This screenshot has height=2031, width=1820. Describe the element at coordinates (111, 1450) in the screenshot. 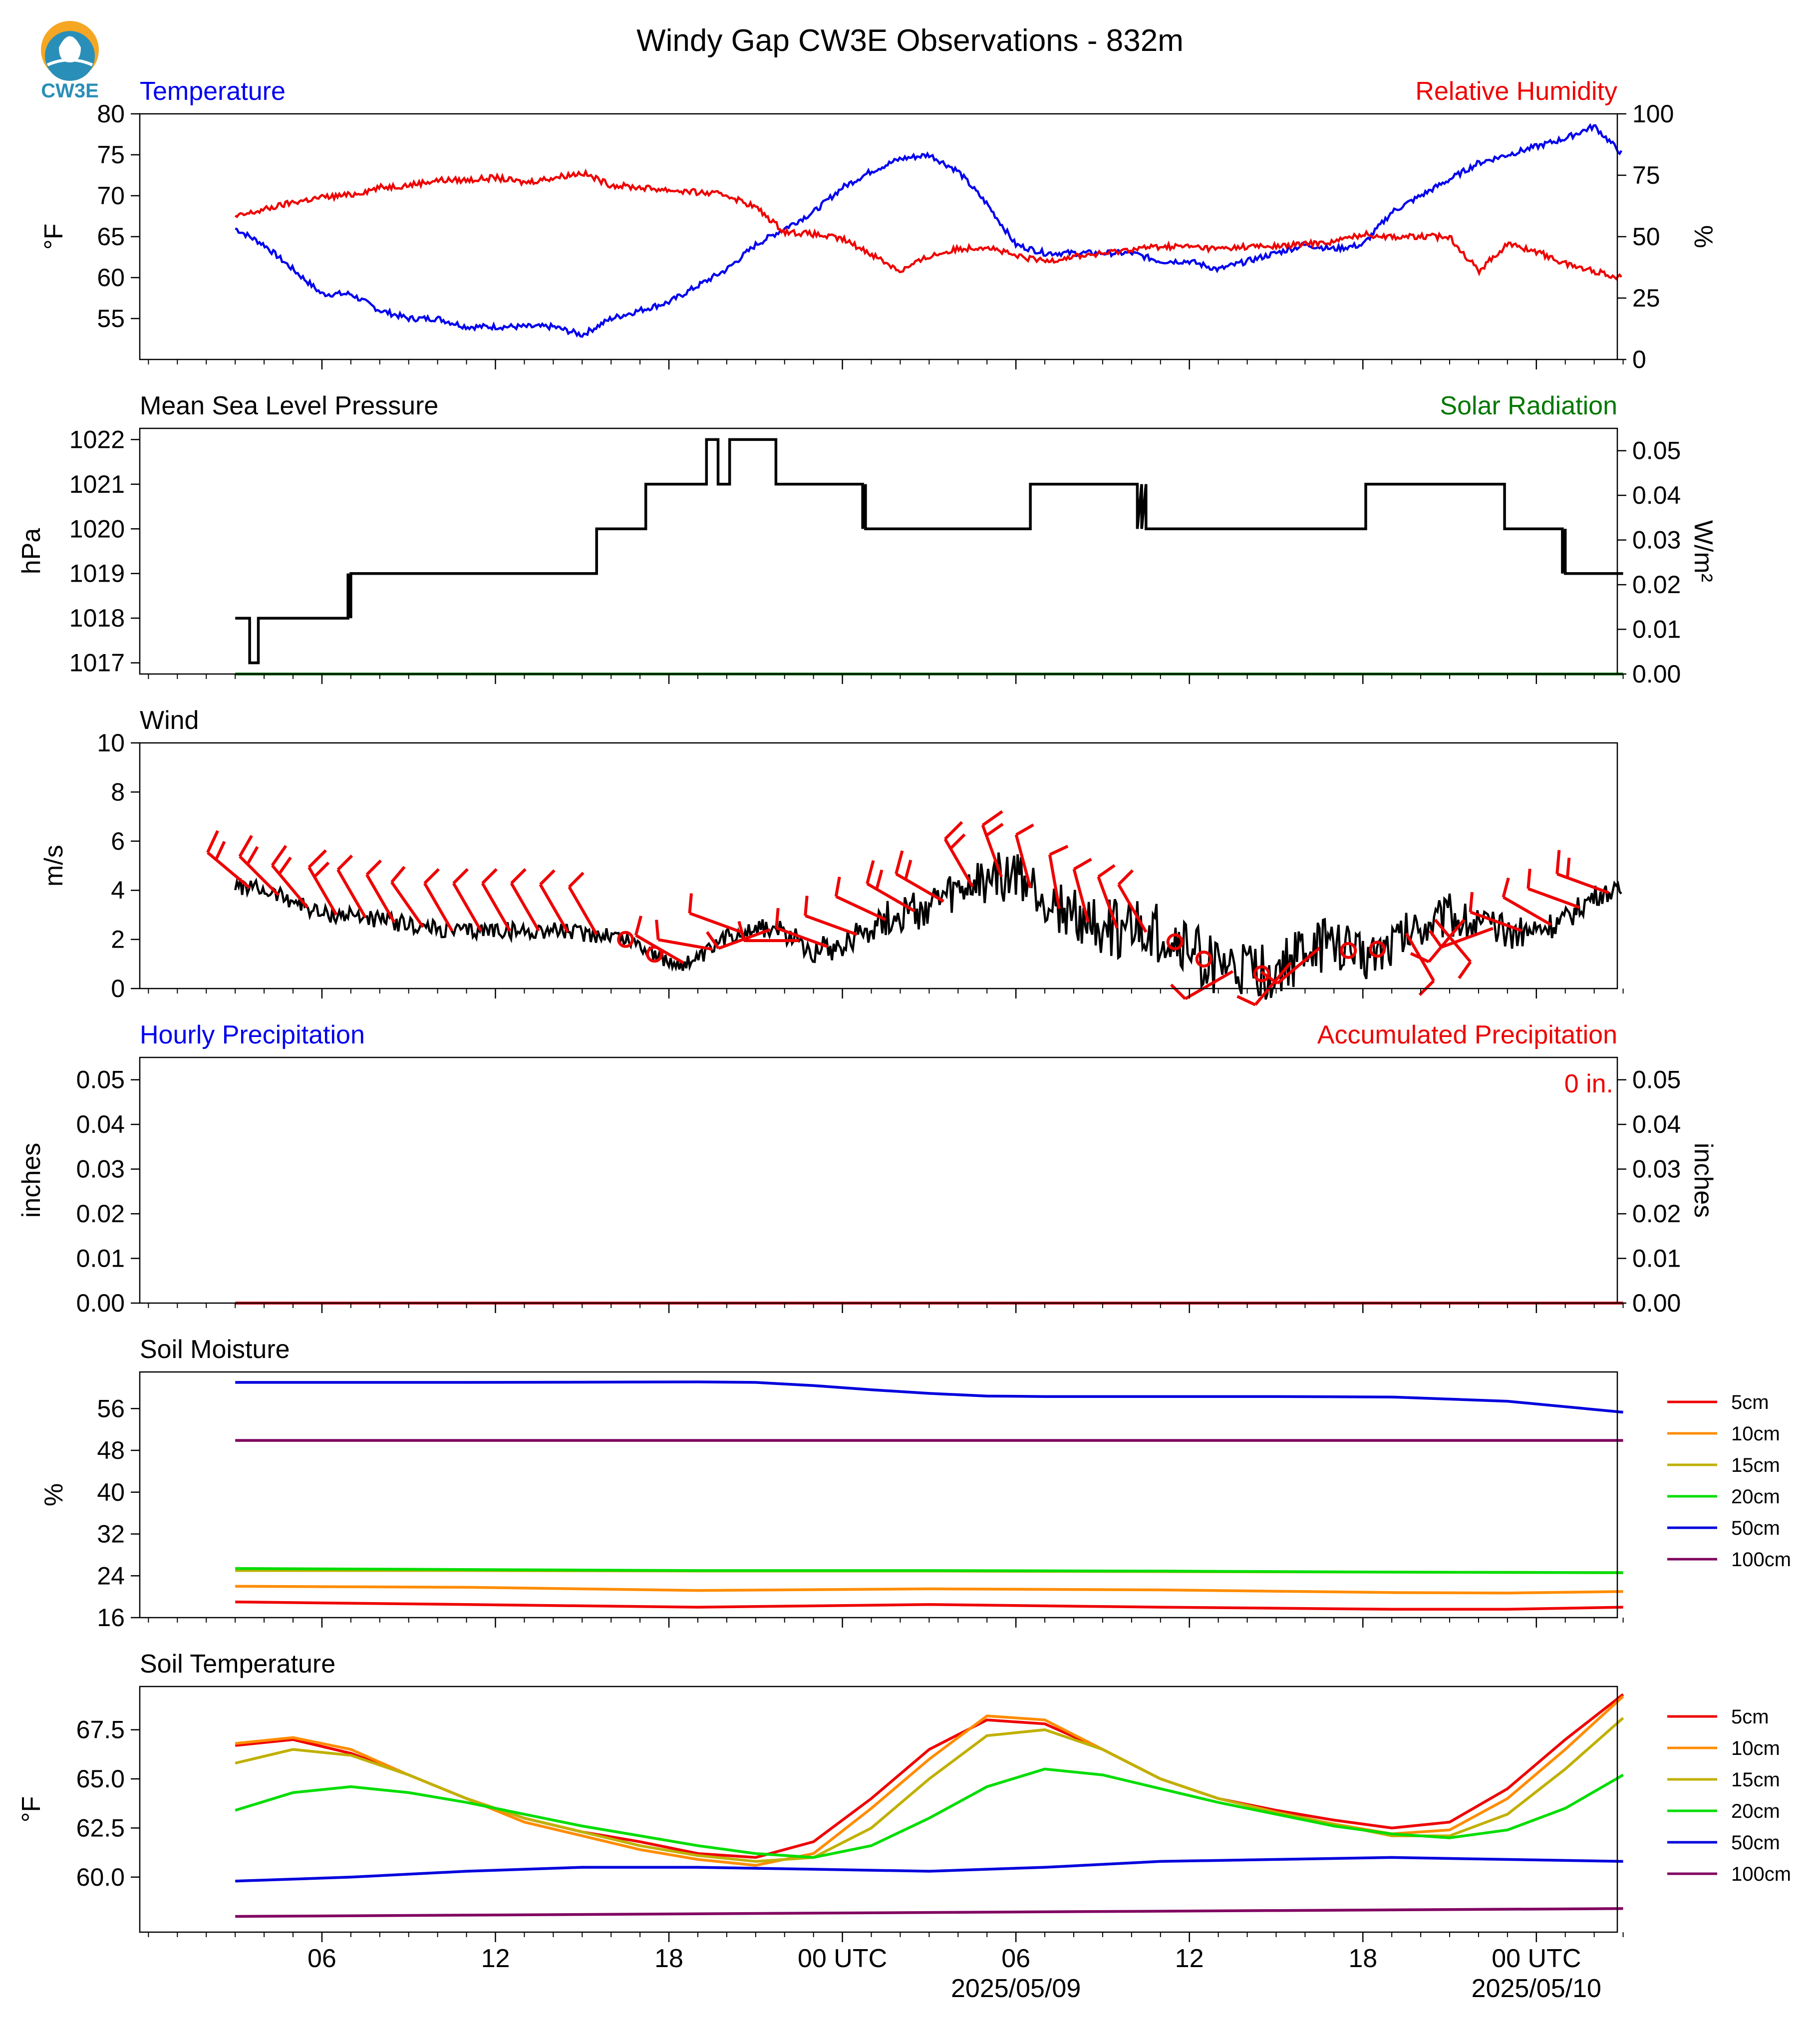

I see `y-tick-label: 48` at that location.